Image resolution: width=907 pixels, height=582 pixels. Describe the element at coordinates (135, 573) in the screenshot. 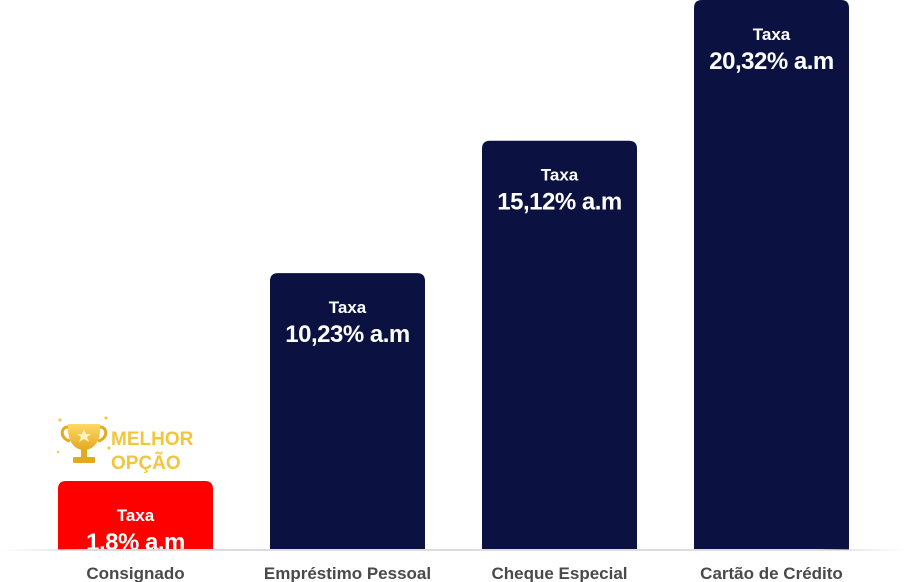

I see `category-label-consignado: Consignado` at that location.